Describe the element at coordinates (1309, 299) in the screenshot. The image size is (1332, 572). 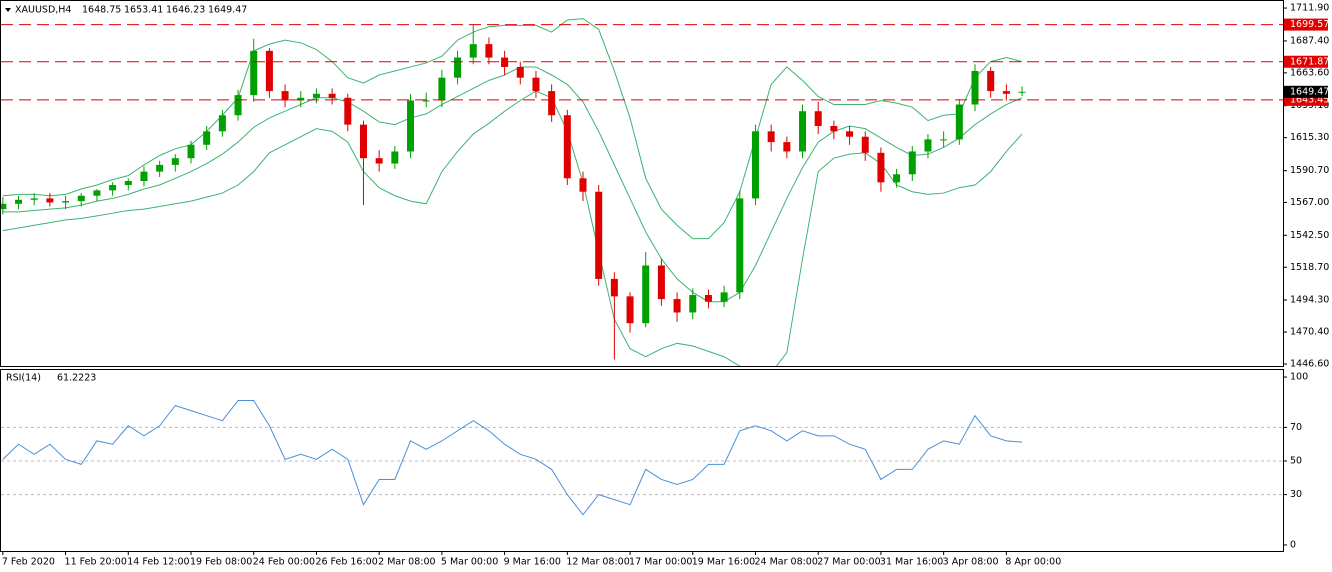
I see `y-tick-label: 1494.30` at that location.